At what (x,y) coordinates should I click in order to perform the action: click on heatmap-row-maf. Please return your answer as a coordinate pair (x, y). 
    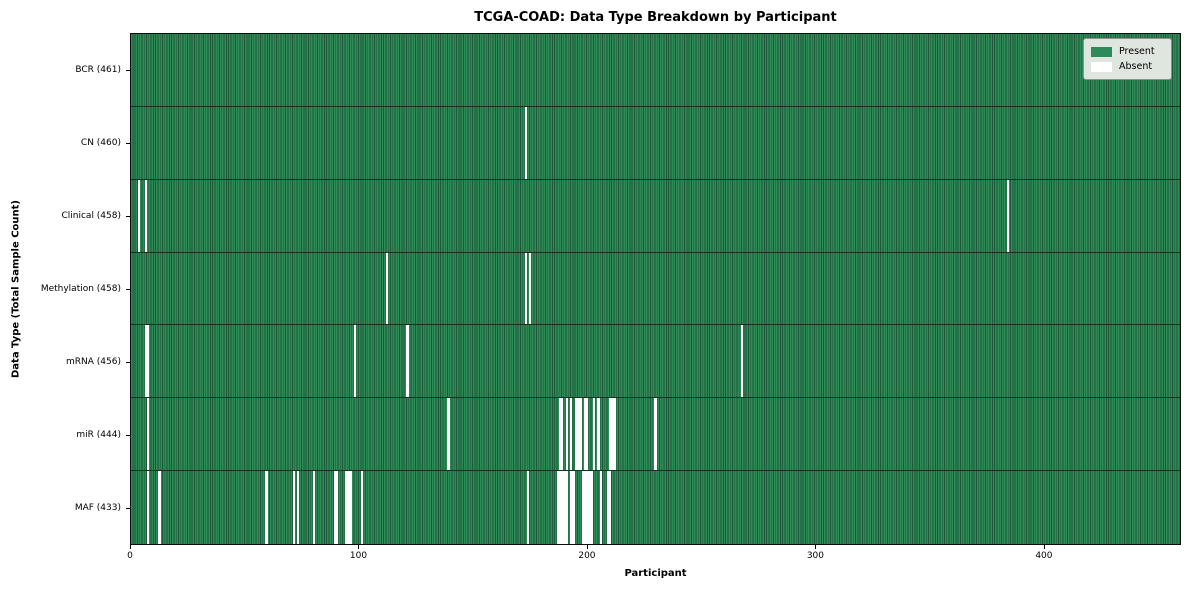
    Looking at the image, I should click on (655, 507).